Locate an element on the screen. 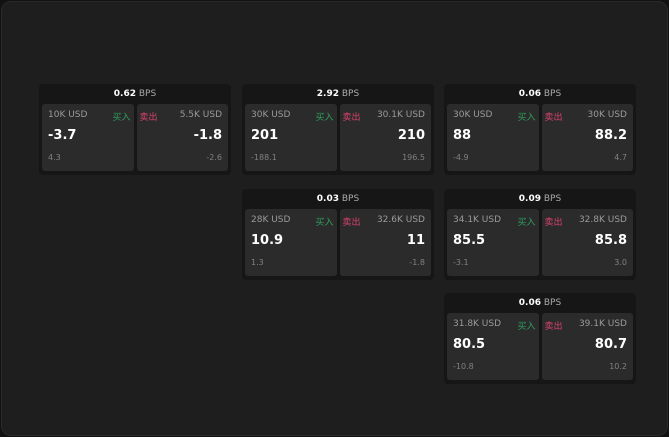  sell-cell: 30.1K USD 卖出 210 196.5 is located at coordinates (385, 137).